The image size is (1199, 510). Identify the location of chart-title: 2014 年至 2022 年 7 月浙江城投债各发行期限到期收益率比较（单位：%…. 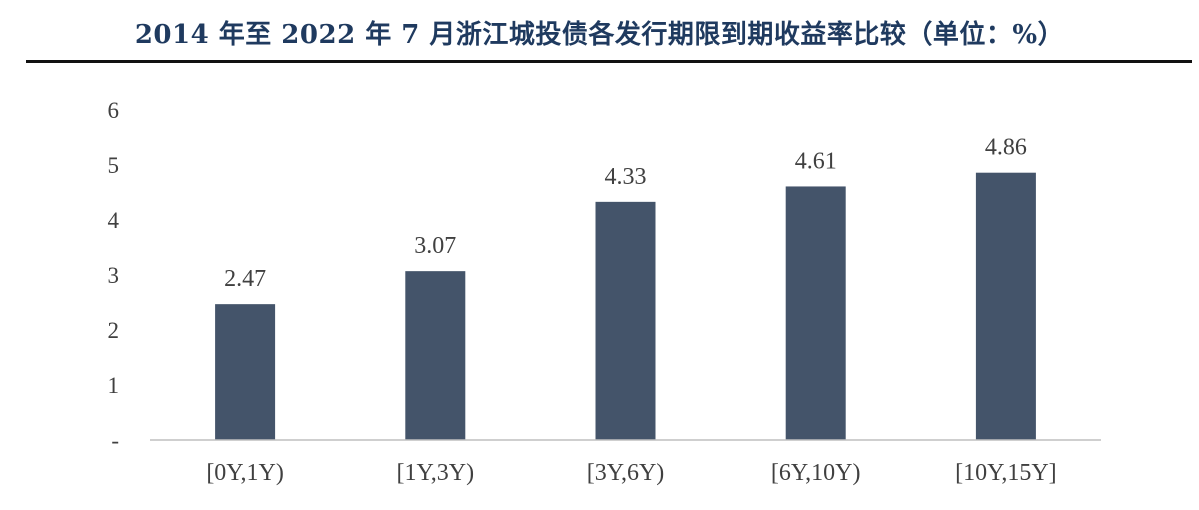
(599, 35).